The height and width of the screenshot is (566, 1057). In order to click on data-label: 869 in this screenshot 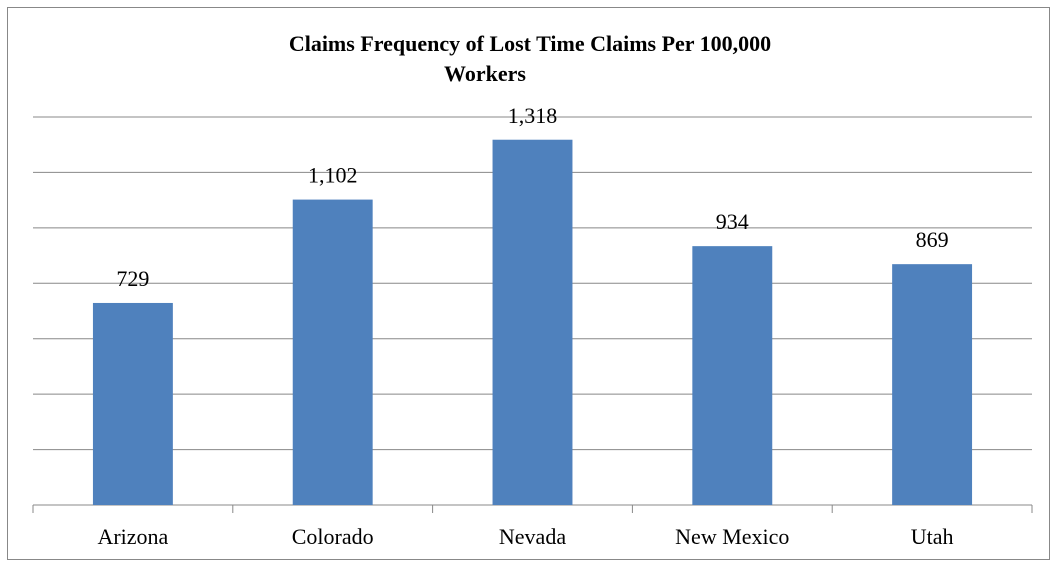, I will do `click(932, 239)`.